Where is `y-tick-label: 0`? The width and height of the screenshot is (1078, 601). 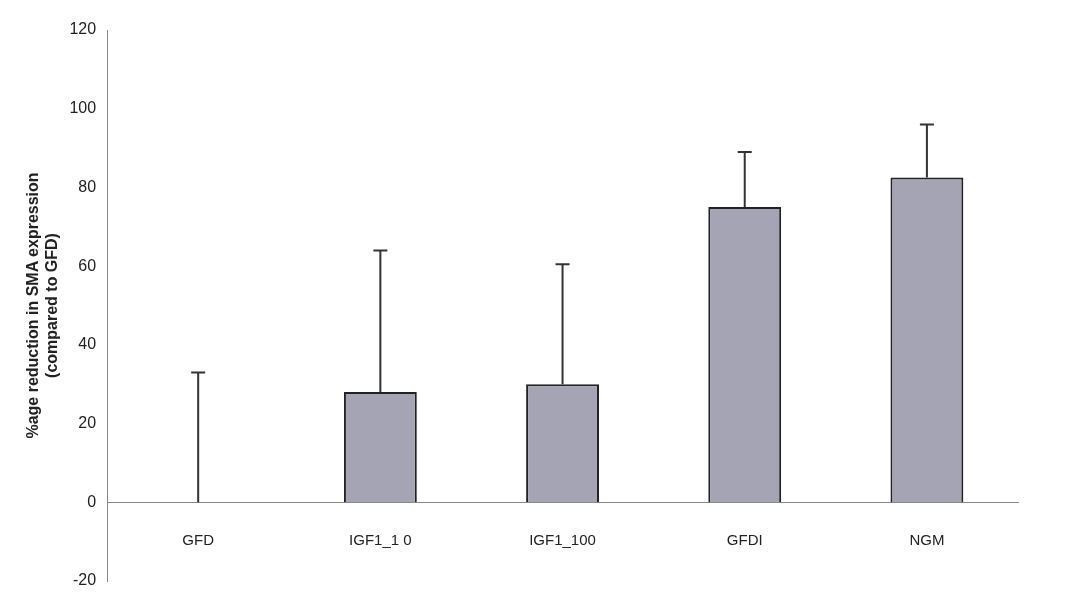 y-tick-label: 0 is located at coordinates (92, 501).